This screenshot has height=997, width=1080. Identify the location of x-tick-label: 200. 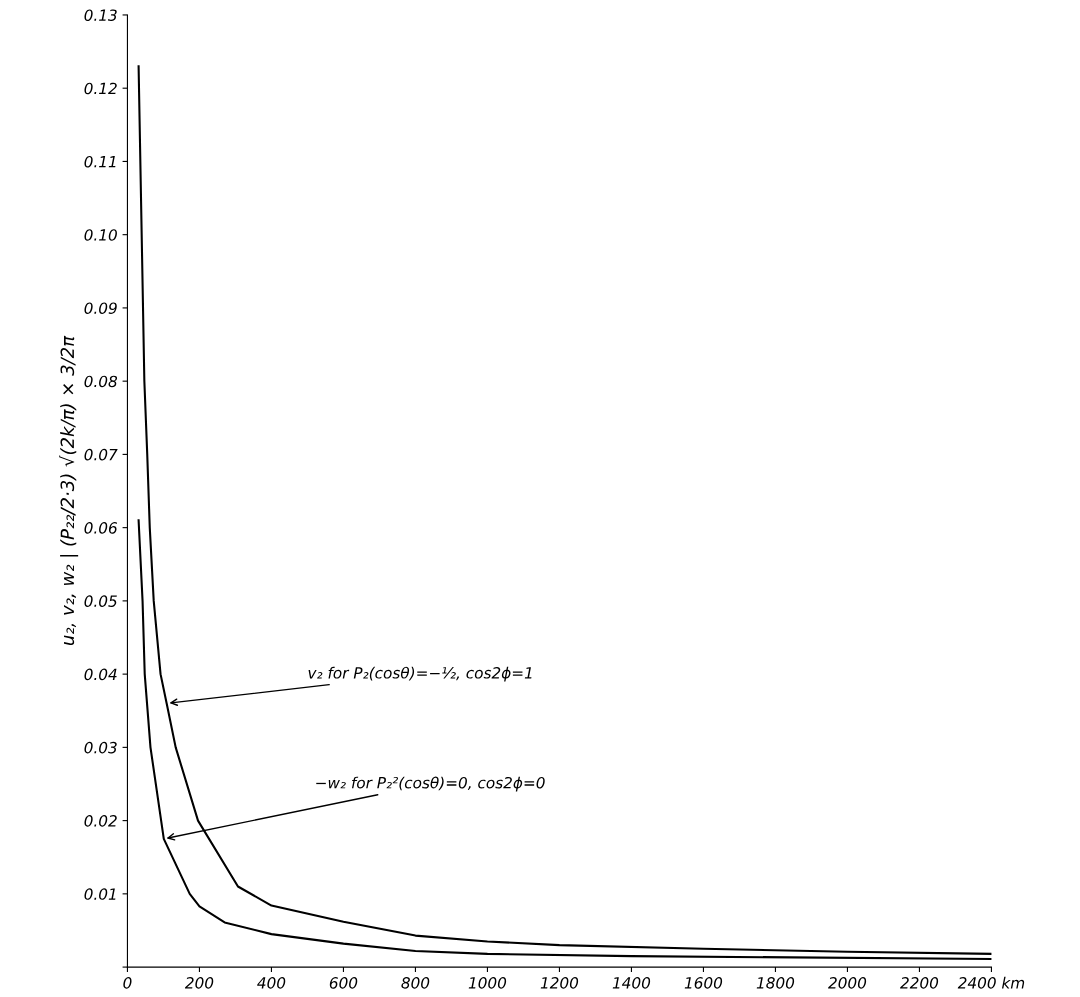
(199, 983).